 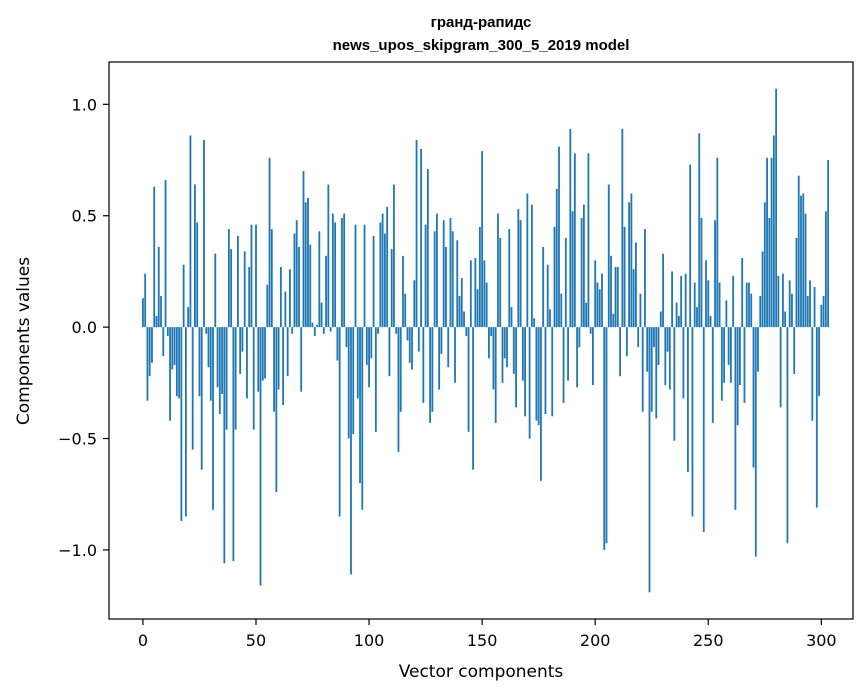 What do you see at coordinates (369, 640) in the screenshot?
I see `x-tick-label: 100` at bounding box center [369, 640].